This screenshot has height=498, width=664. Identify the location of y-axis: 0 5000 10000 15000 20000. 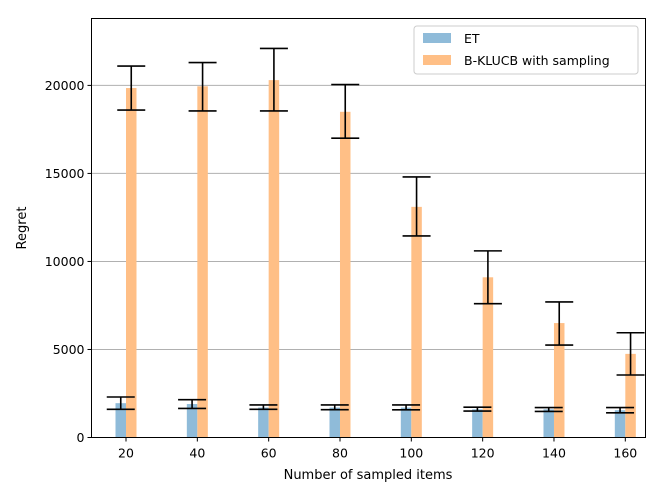
(68, 261).